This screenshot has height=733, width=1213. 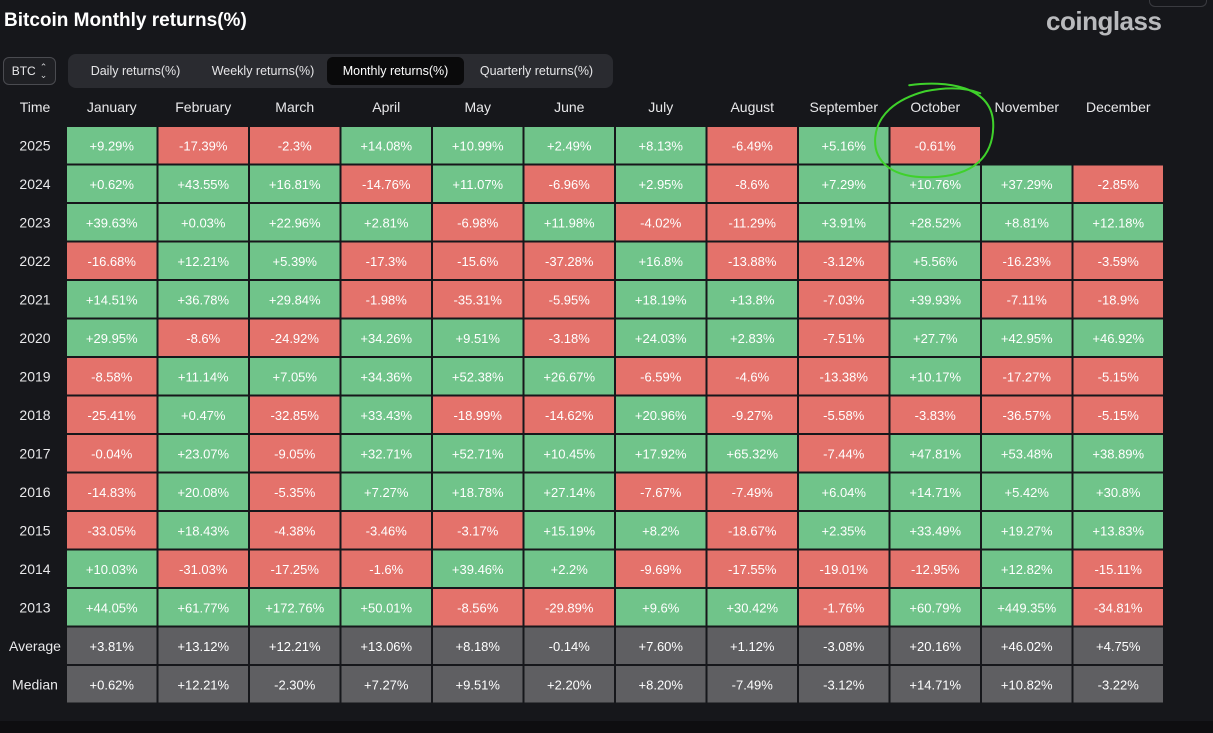 I want to click on cell-label-2020-march: -24.92%, so click(x=295, y=338).